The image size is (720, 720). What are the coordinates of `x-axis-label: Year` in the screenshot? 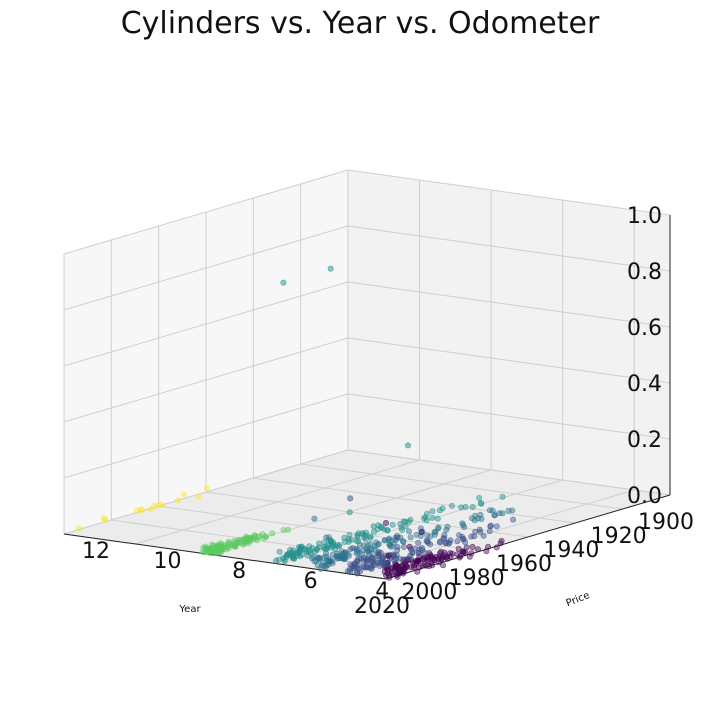 It's located at (189, 609).